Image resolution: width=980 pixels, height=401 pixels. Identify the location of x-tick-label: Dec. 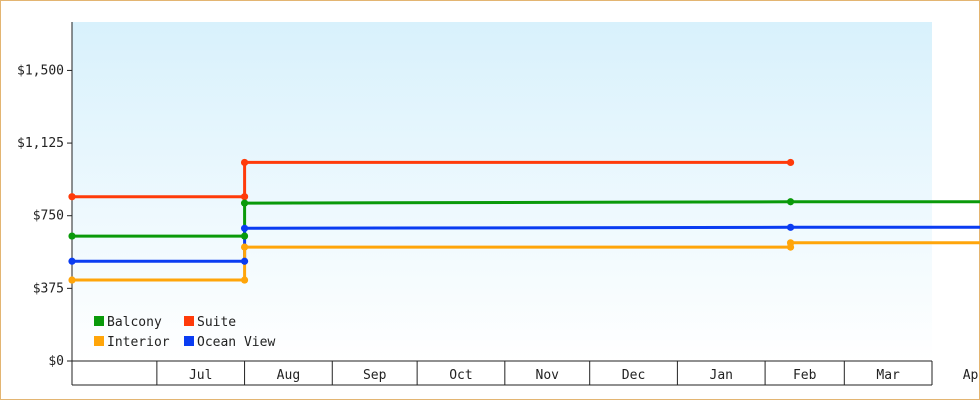
(633, 375).